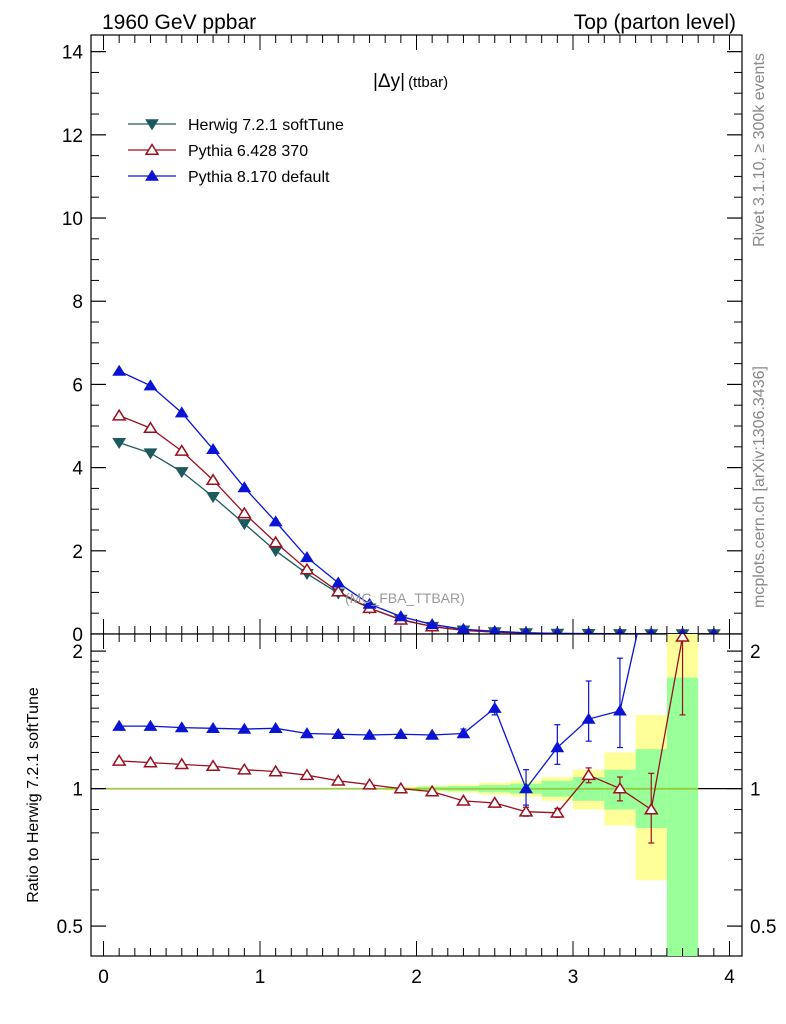 This screenshot has height=1024, width=786. What do you see at coordinates (72, 219) in the screenshot?
I see `y-tick-label: 10` at bounding box center [72, 219].